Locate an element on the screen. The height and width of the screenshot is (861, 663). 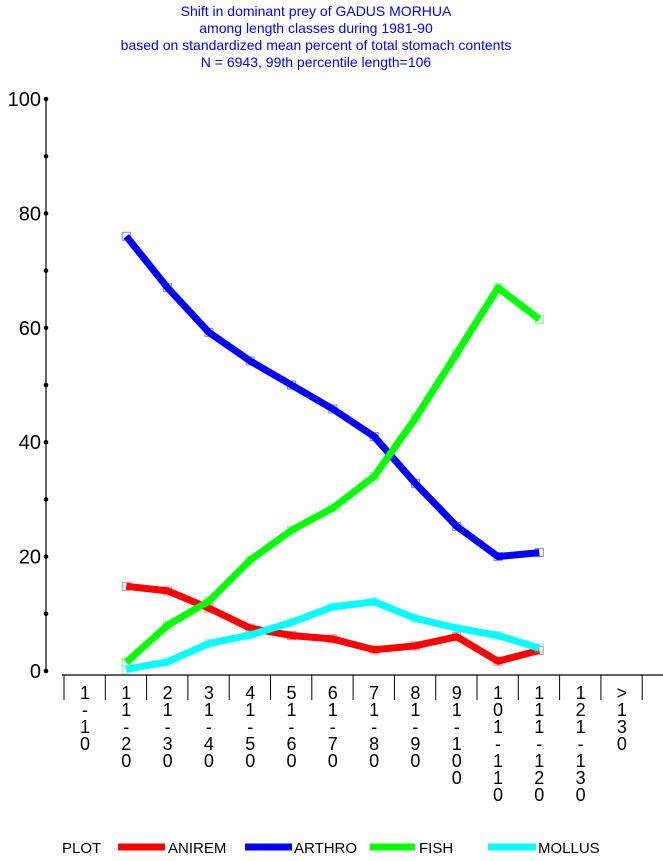
y-tick-label: 80 is located at coordinates (30, 214).